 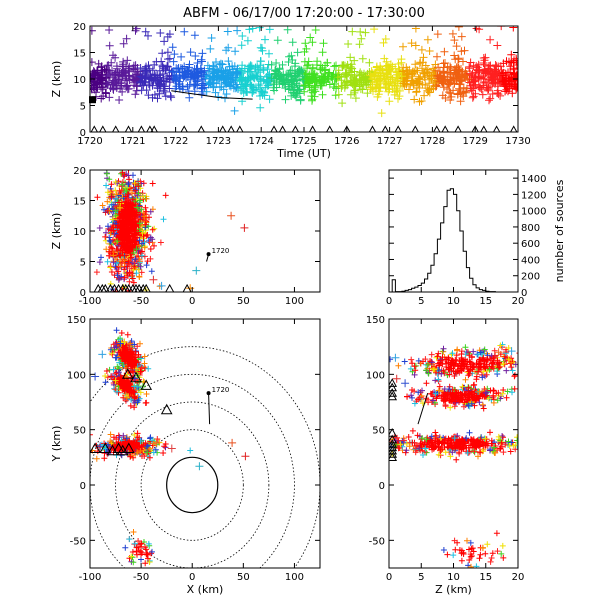 I want to click on y-tick-label: 20, so click(x=79, y=27).